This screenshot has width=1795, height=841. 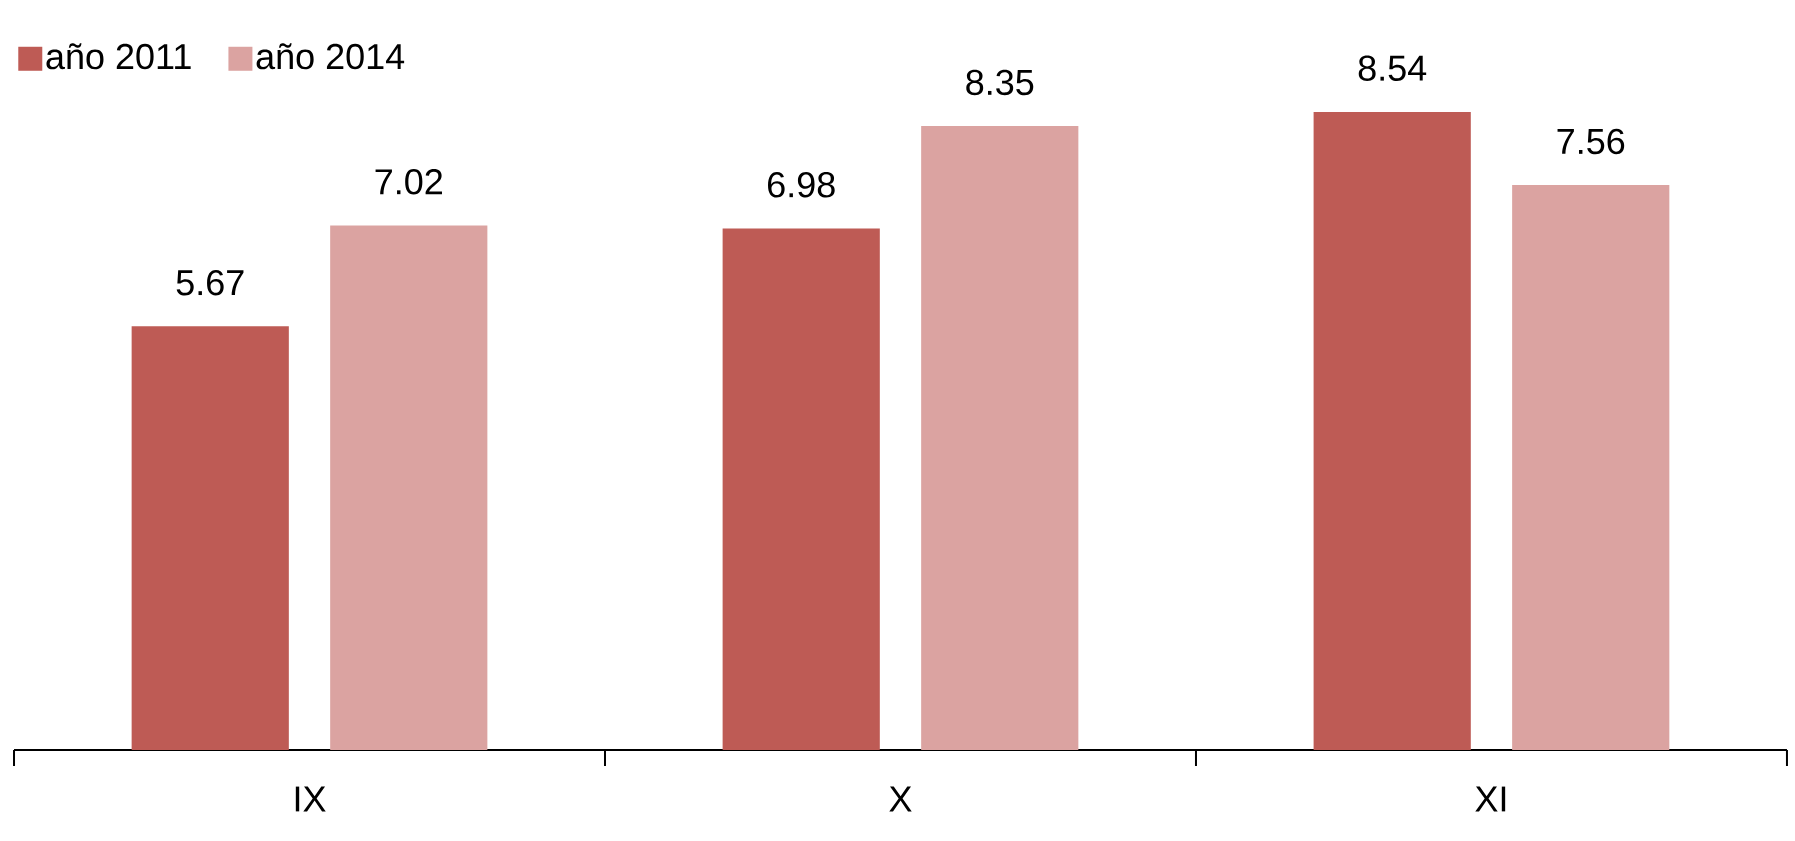 What do you see at coordinates (1490, 799) in the screenshot?
I see `x-tick-label: XI` at bounding box center [1490, 799].